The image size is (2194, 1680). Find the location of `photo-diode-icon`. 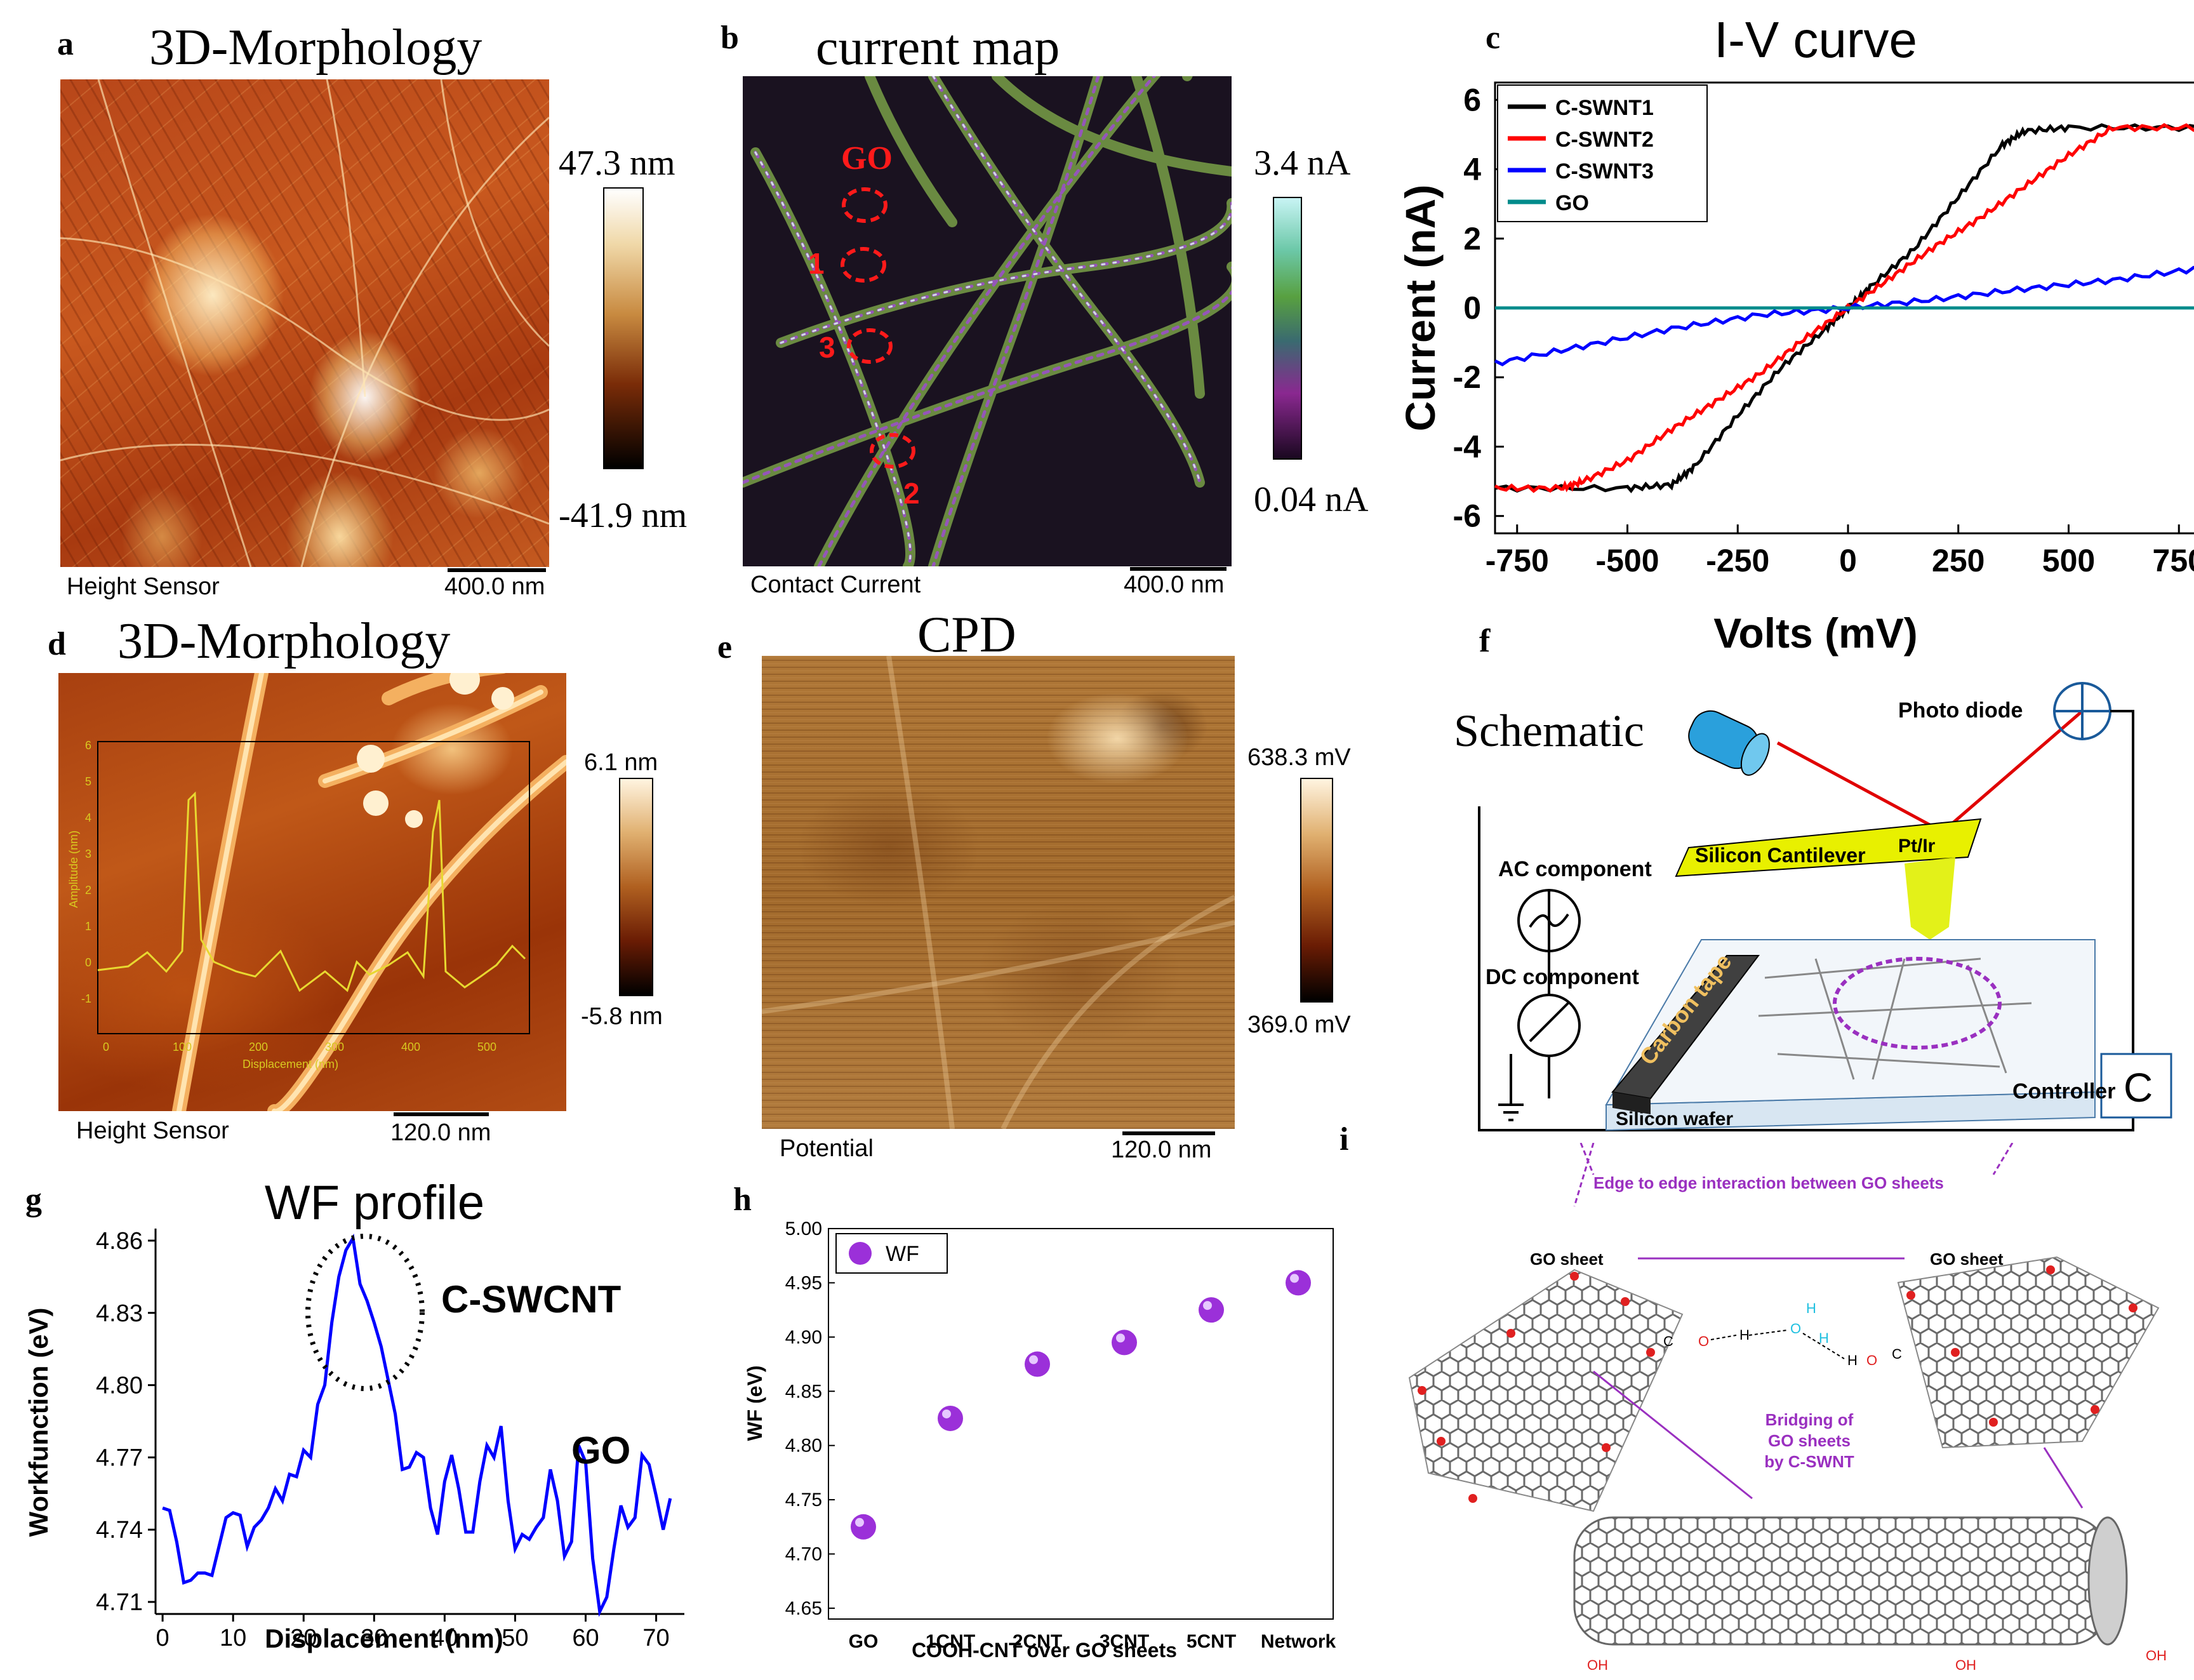

photo-diode-icon is located at coordinates (2082, 711).